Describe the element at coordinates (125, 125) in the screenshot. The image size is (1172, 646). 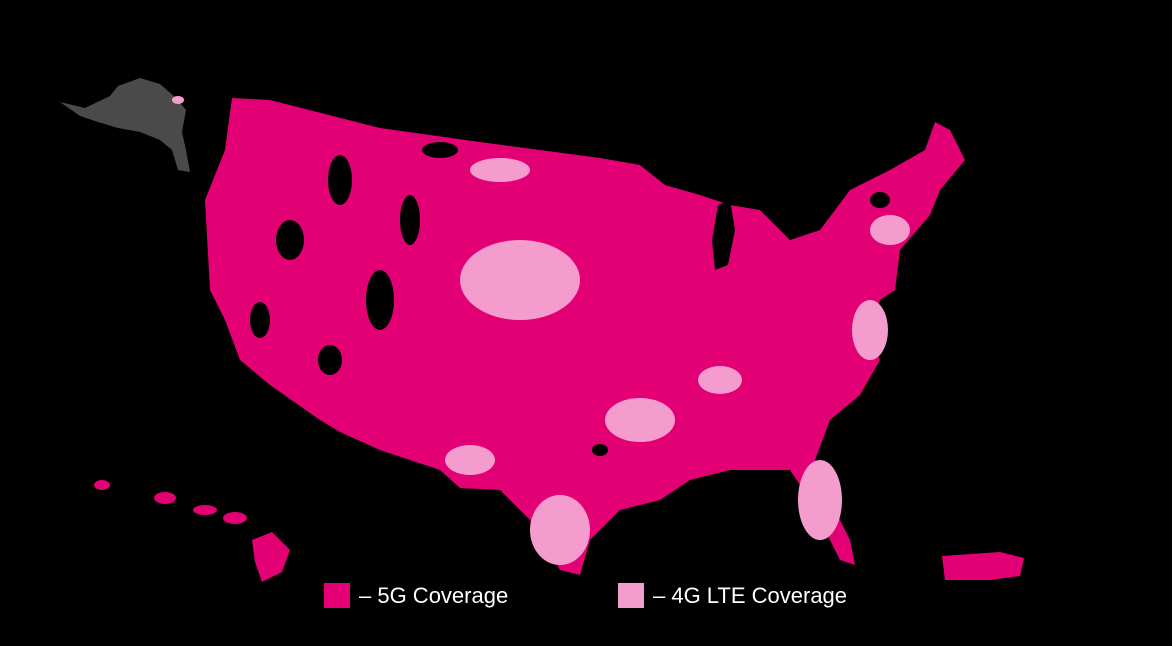
I see `alaska` at that location.